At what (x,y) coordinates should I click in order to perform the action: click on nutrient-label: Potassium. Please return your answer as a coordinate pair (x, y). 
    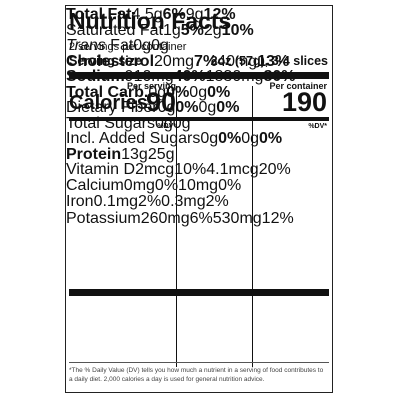
    Looking at the image, I should click on (103, 218).